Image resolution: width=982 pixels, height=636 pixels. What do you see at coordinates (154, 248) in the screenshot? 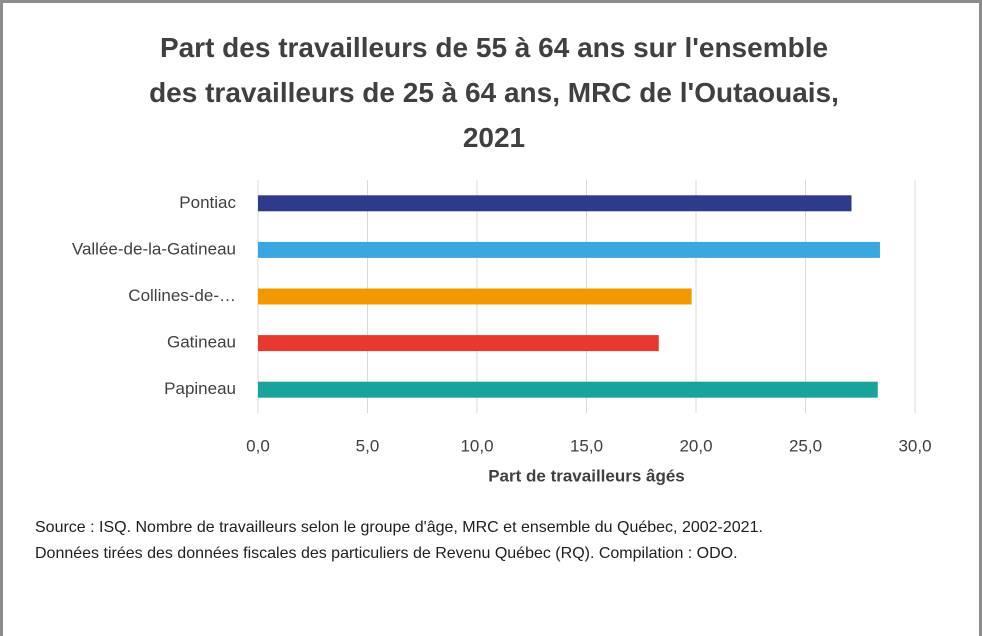
I see `y-tick-label: Vallée-de-la-Gatineau` at bounding box center [154, 248].